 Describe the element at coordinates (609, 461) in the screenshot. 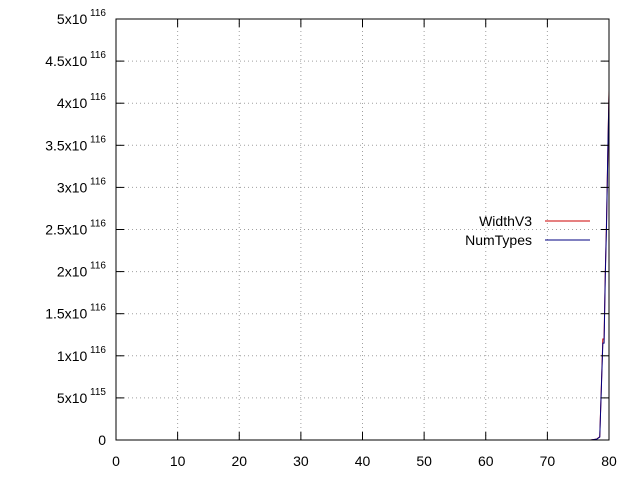

I see `x-tick-label: 80` at that location.